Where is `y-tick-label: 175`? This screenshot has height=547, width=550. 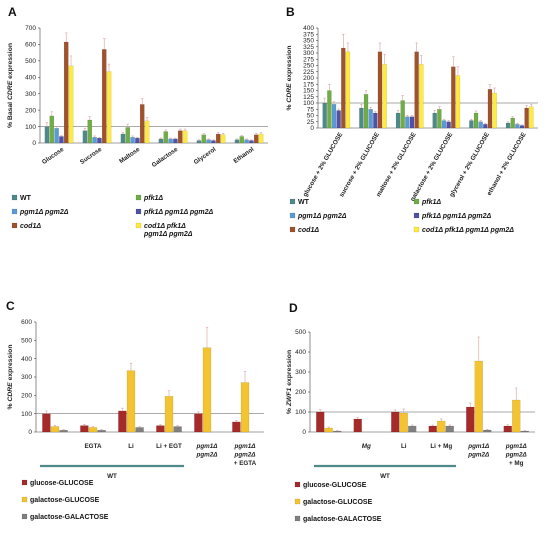 y-tick-label: 175 is located at coordinates (308, 84).